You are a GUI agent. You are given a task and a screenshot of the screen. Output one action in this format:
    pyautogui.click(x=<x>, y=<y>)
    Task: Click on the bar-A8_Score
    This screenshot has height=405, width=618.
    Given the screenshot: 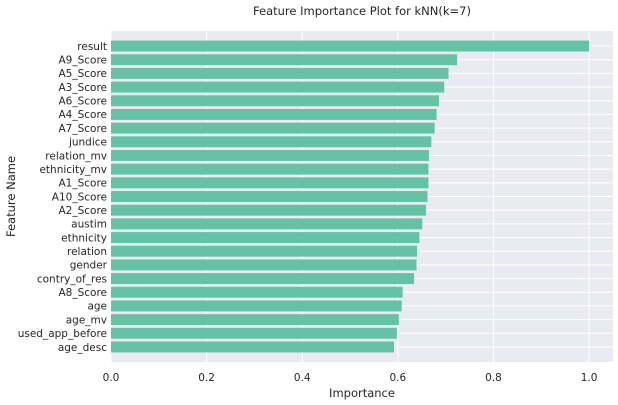 What is the action you would take?
    pyautogui.click(x=257, y=292)
    